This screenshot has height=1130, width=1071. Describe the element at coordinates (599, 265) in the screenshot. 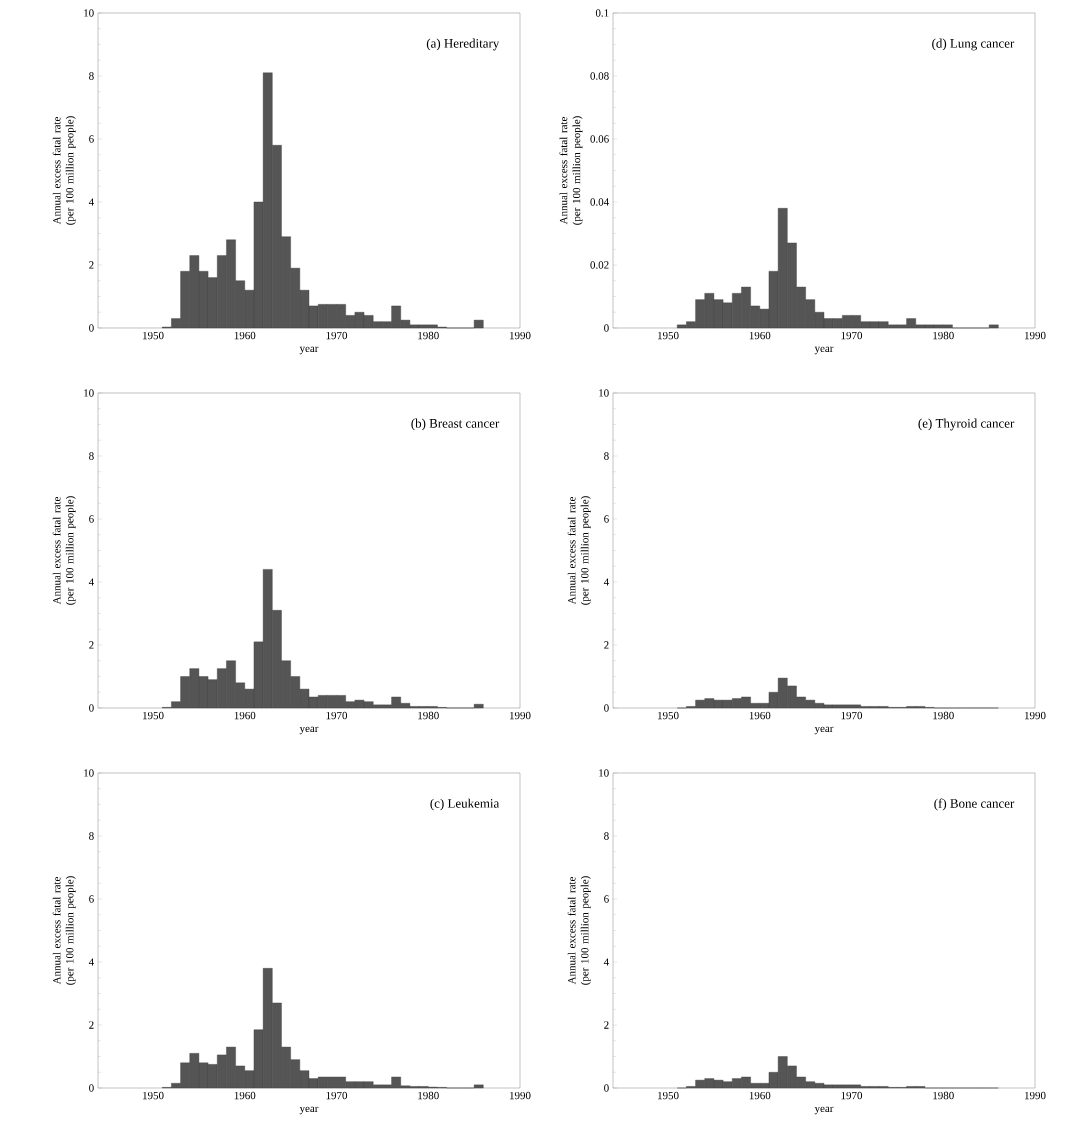

I see `y-tick-label: 0.02` at that location.